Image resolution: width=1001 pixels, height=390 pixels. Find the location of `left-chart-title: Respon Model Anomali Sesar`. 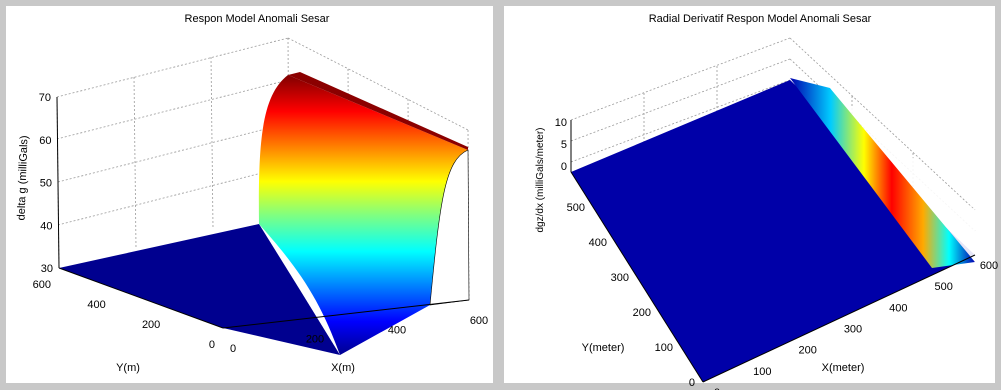

left-chart-title: Respon Model Anomali Sesar is located at coordinates (257, 19).